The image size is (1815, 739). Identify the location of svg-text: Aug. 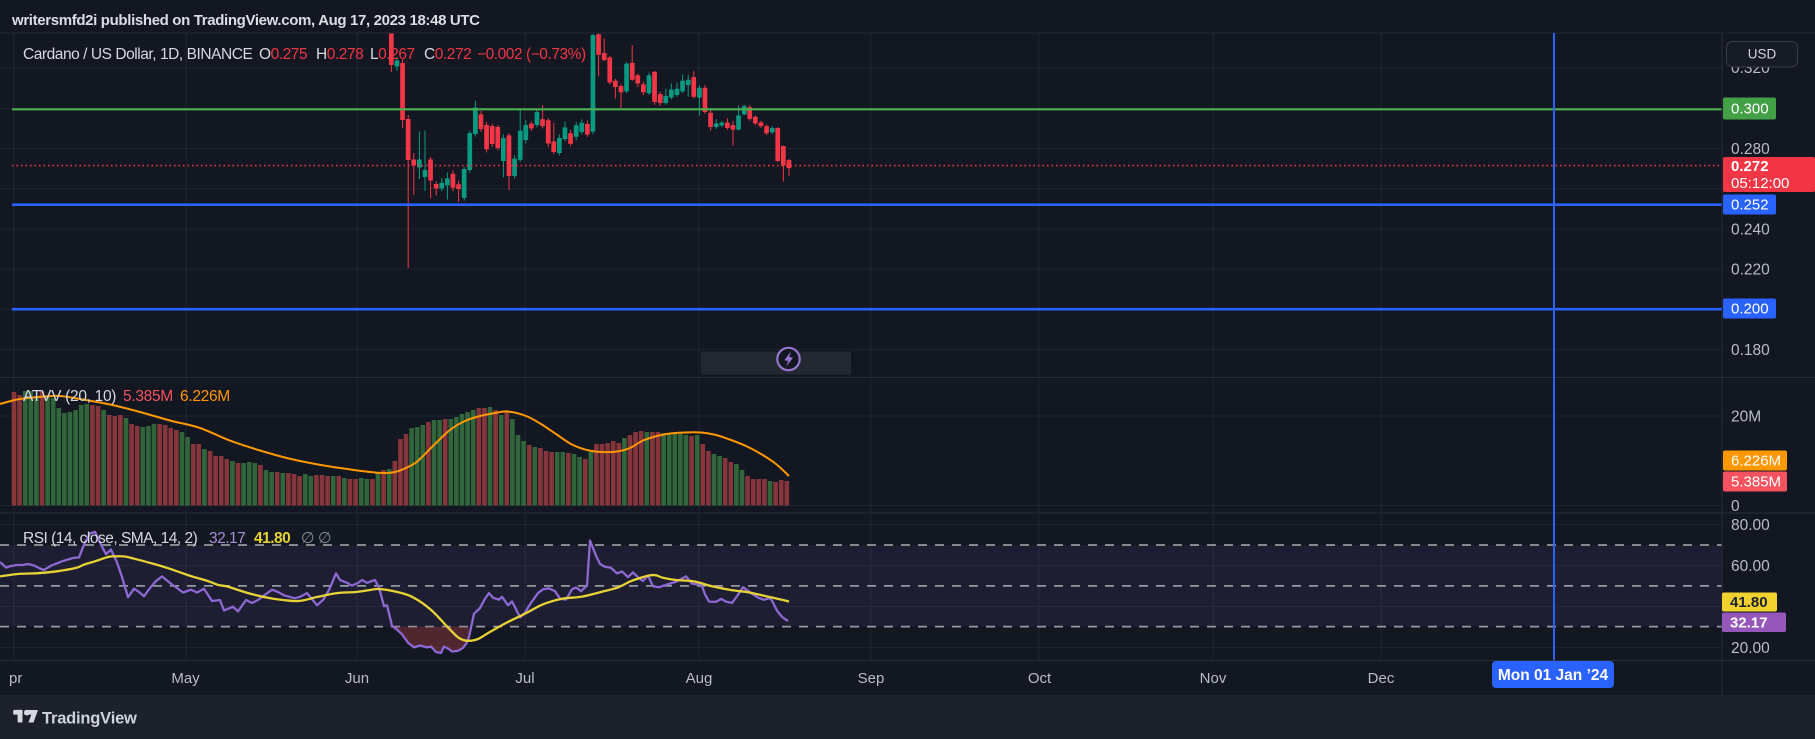
(699, 678).